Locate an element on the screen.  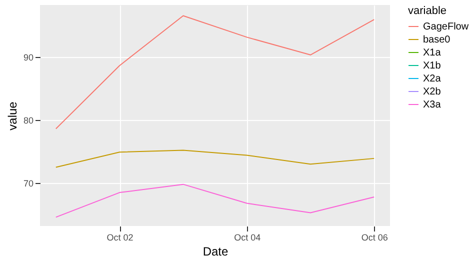
legend-title: variable is located at coordinates (427, 11).